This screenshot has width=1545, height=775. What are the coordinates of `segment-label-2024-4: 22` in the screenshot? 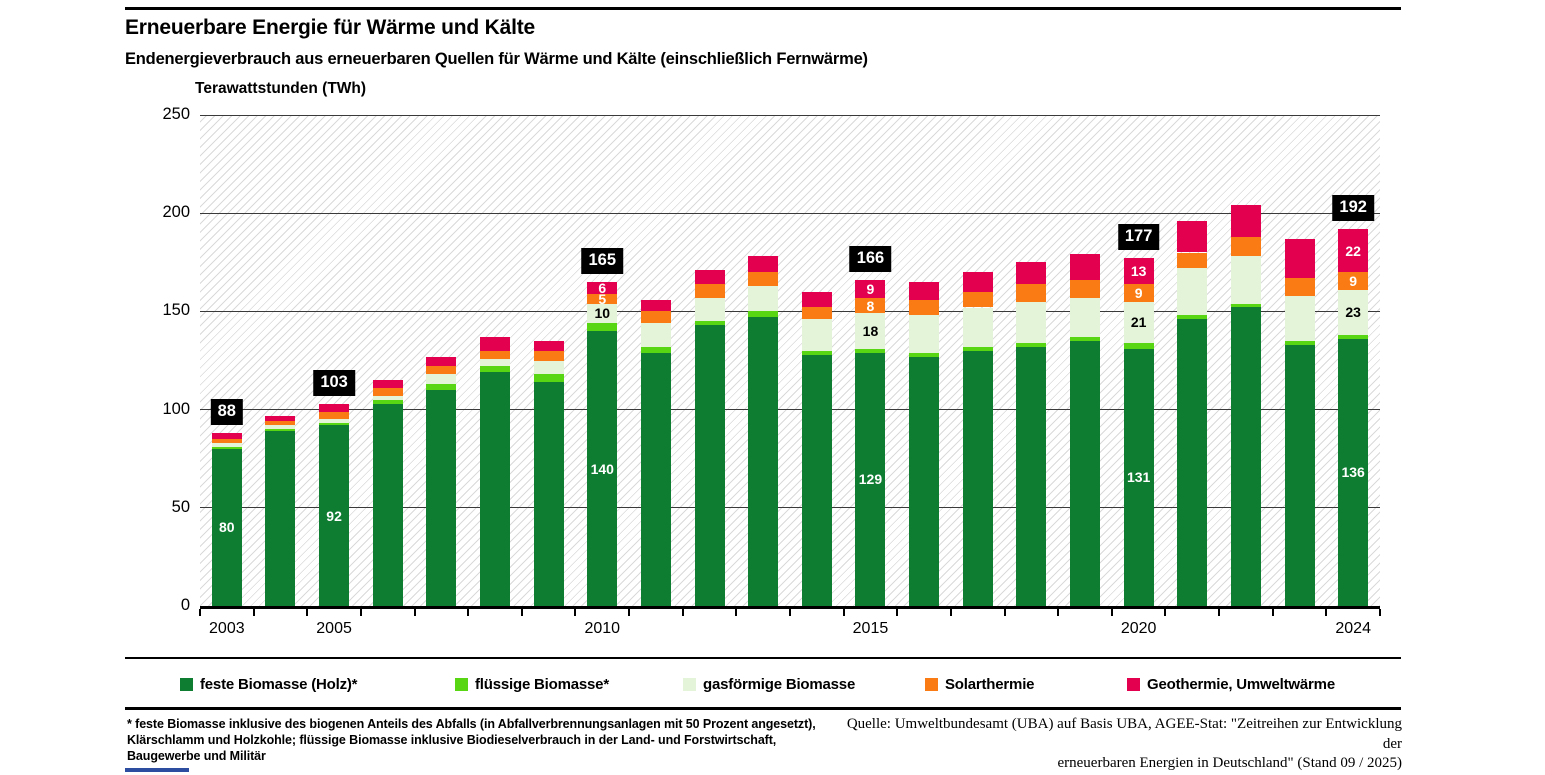 It's located at (1353, 250).